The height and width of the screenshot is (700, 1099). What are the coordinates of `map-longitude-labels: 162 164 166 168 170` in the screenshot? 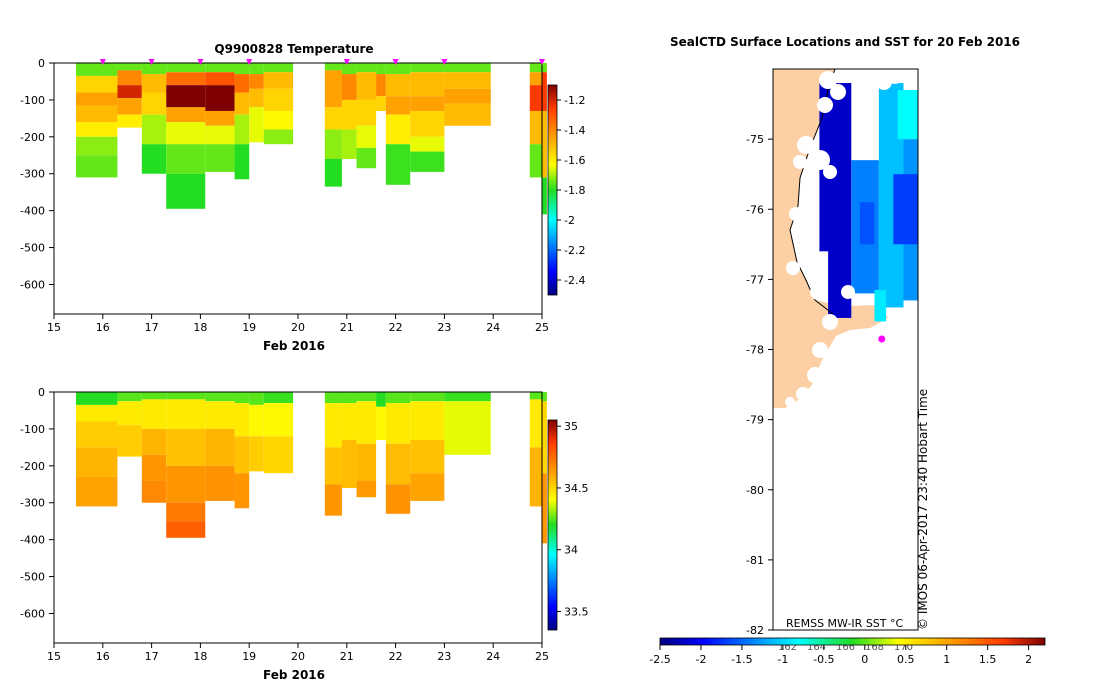 It's located at (845, 647).